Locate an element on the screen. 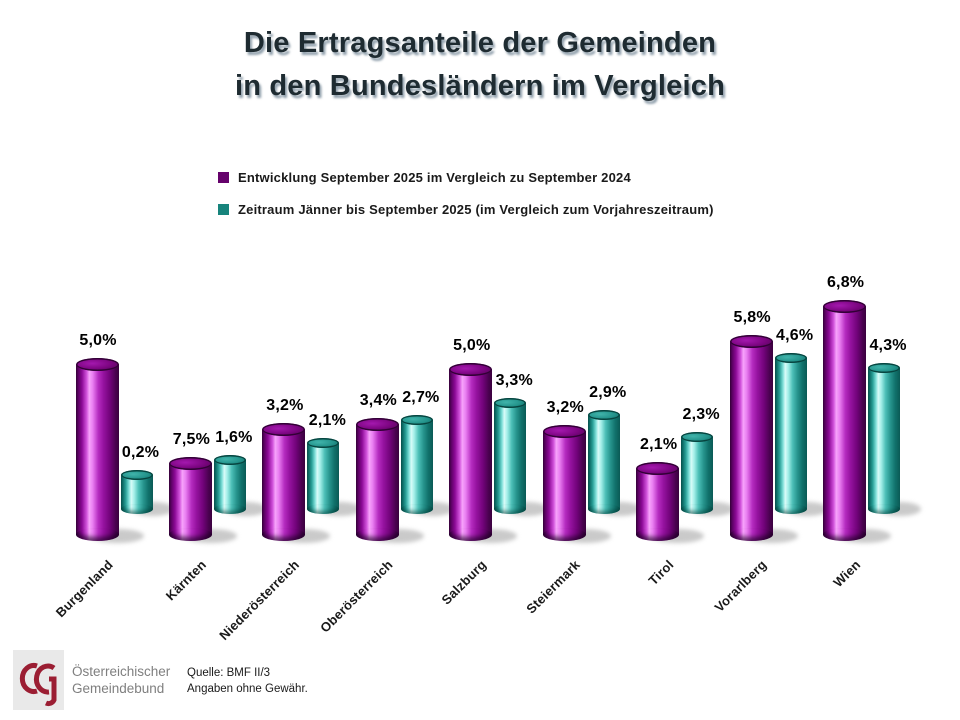  bar-salzburg-series1 is located at coordinates (471, 452).